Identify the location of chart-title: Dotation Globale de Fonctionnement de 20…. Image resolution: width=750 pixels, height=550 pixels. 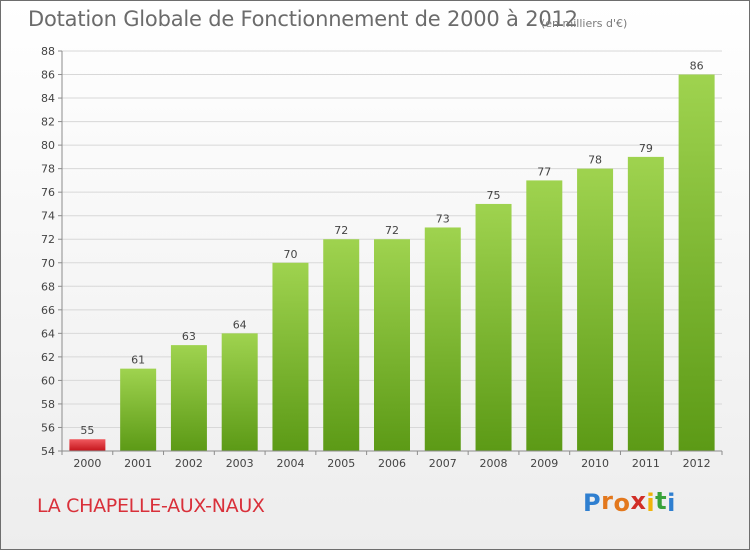
(303, 19).